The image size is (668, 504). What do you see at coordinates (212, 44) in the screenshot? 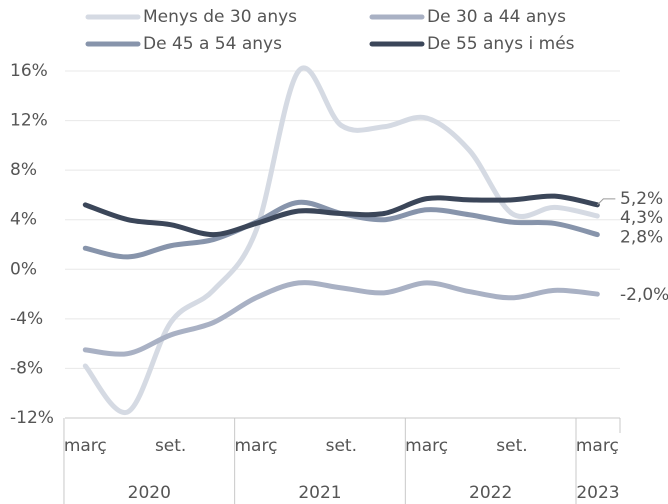
I see `legend-label: De 45 a 54 anys` at bounding box center [212, 44].